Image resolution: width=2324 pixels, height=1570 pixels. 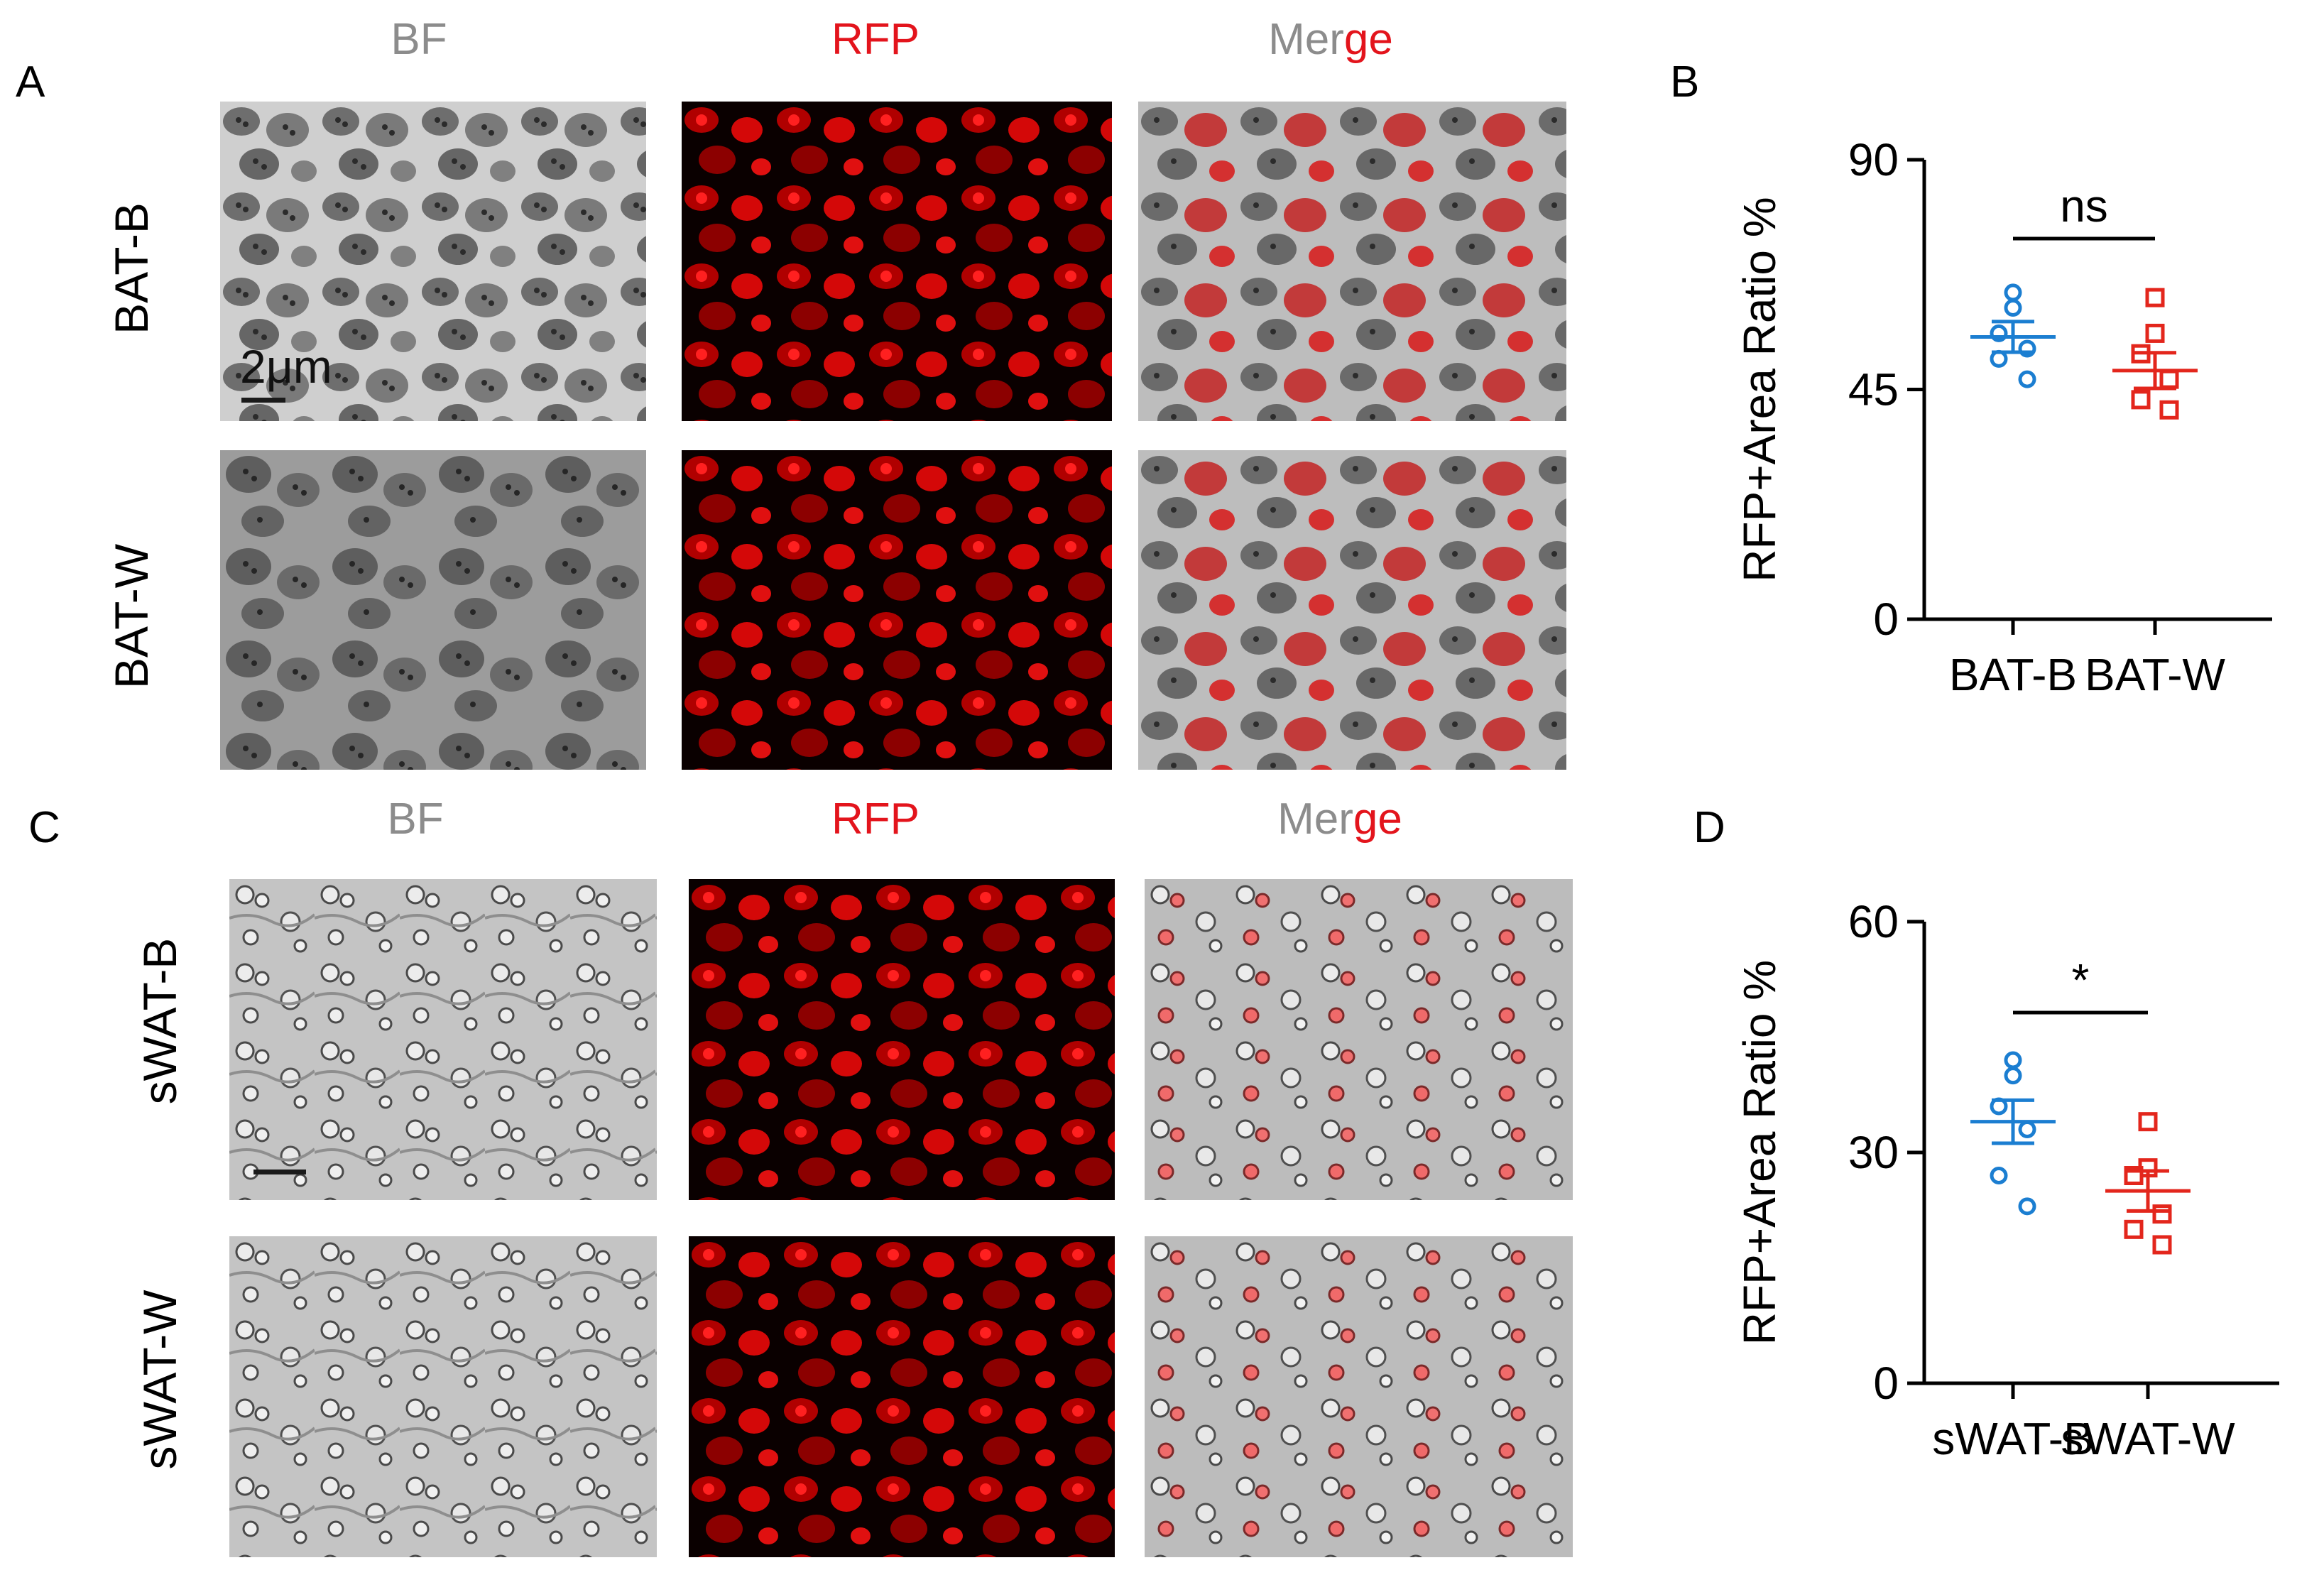 What do you see at coordinates (1873, 1152) in the screenshot?
I see `y-tick-label: 30` at bounding box center [1873, 1152].